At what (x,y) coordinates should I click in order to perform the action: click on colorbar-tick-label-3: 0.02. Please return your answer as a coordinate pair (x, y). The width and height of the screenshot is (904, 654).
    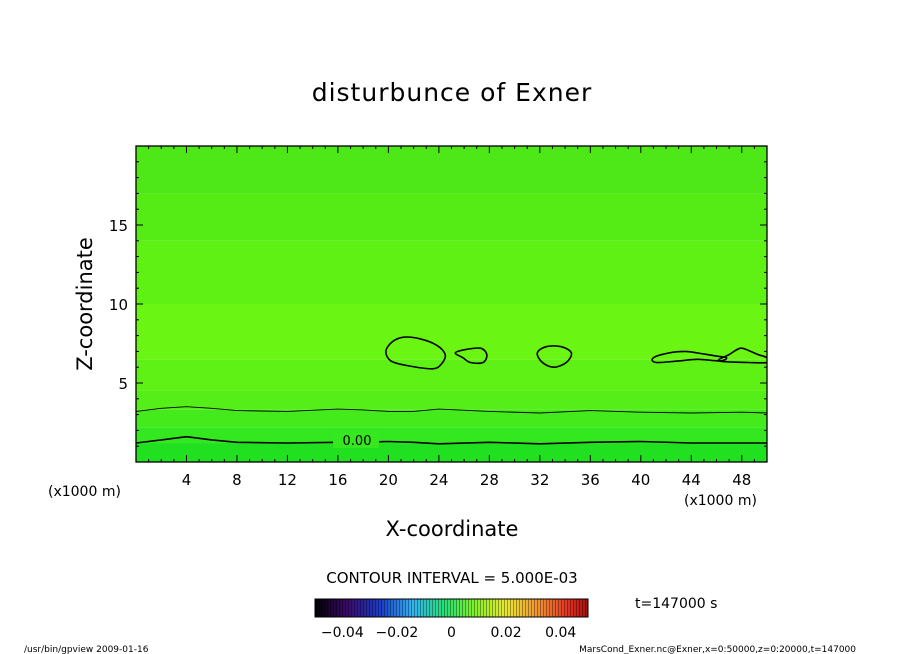
    Looking at the image, I should click on (506, 633).